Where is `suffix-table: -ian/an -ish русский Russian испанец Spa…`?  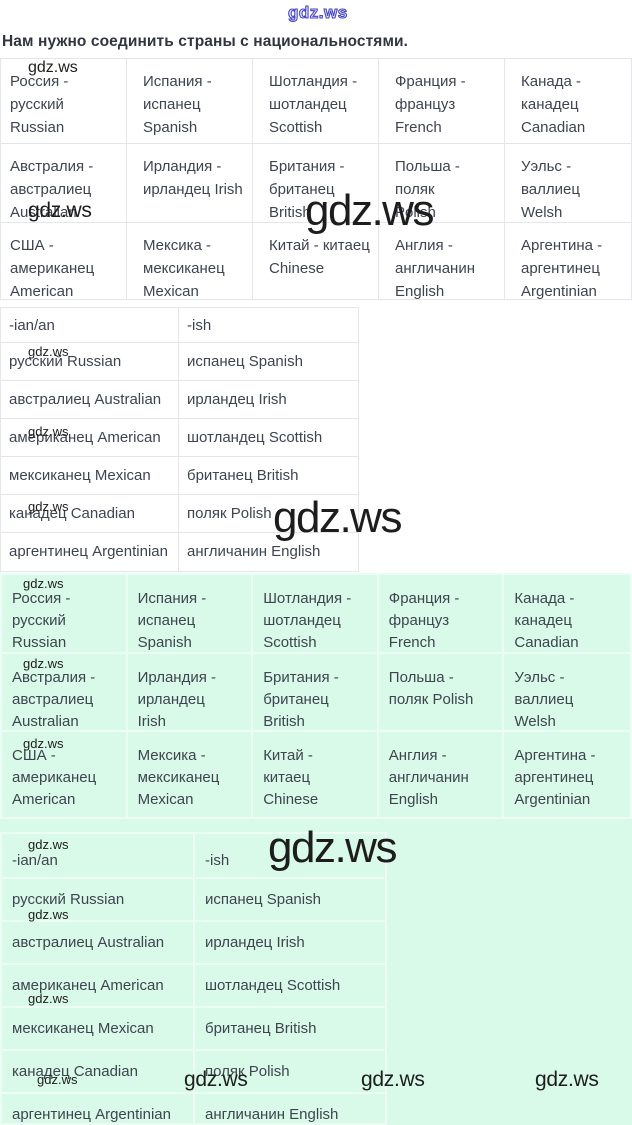 suffix-table: -ian/an -ish русский Russian испанец Spa… is located at coordinates (179, 439).